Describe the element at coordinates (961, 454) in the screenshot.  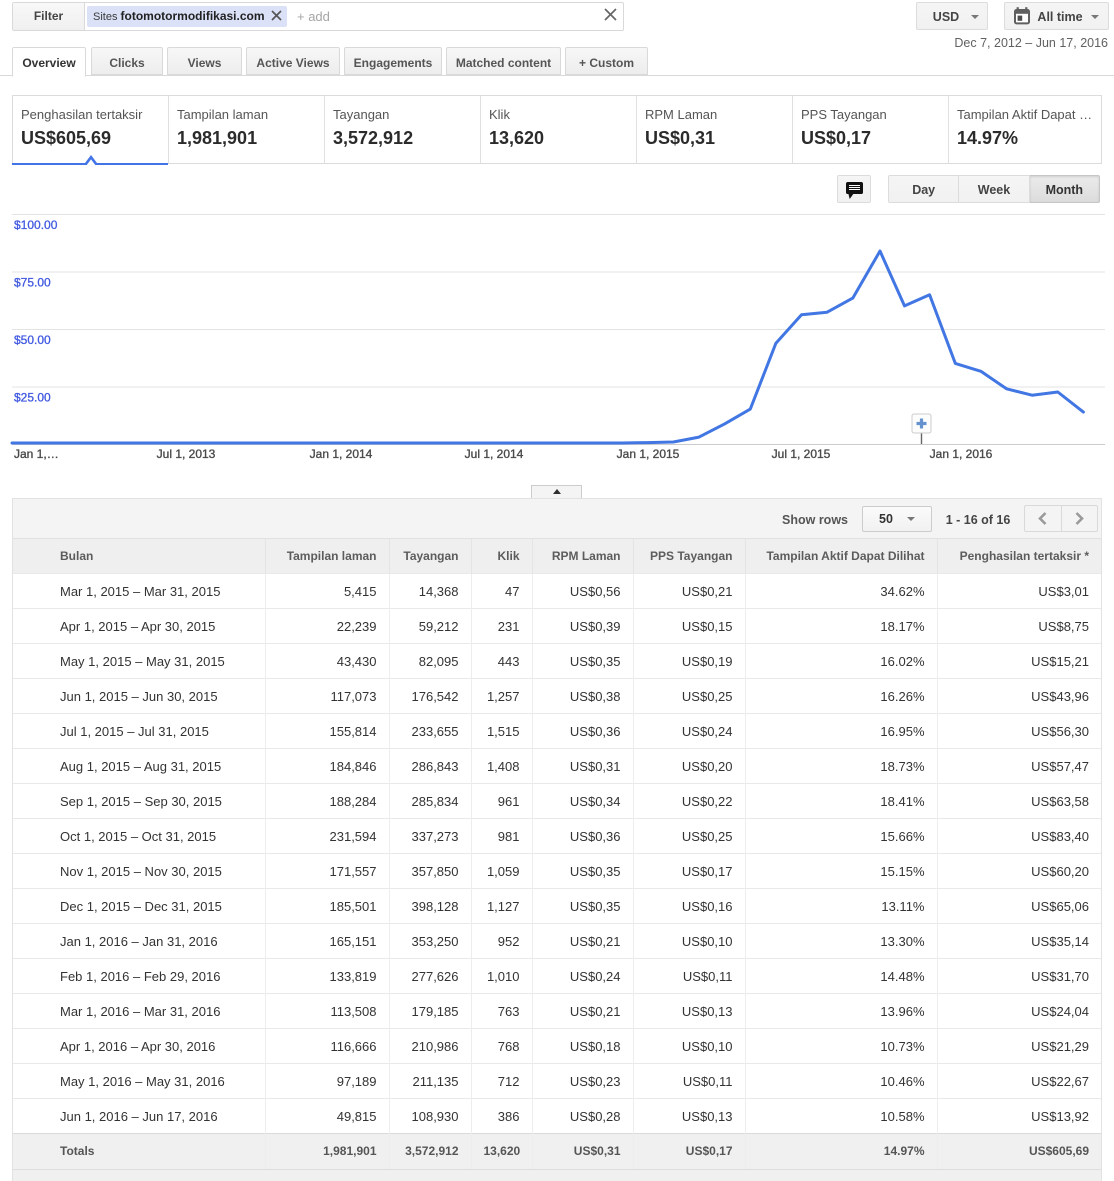
I see `svg-text: Jan 1, 2016` at that location.